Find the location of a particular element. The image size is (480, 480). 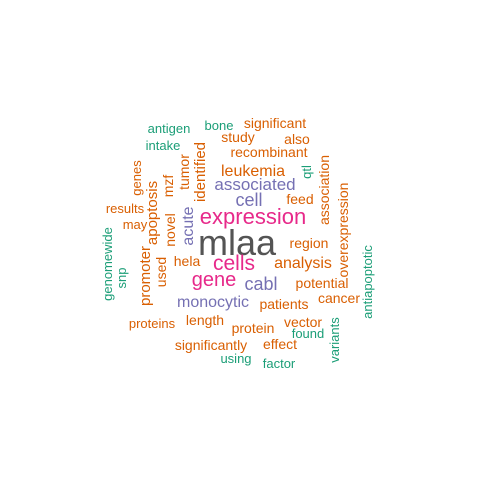

word-expression: expression is located at coordinates (253, 216).